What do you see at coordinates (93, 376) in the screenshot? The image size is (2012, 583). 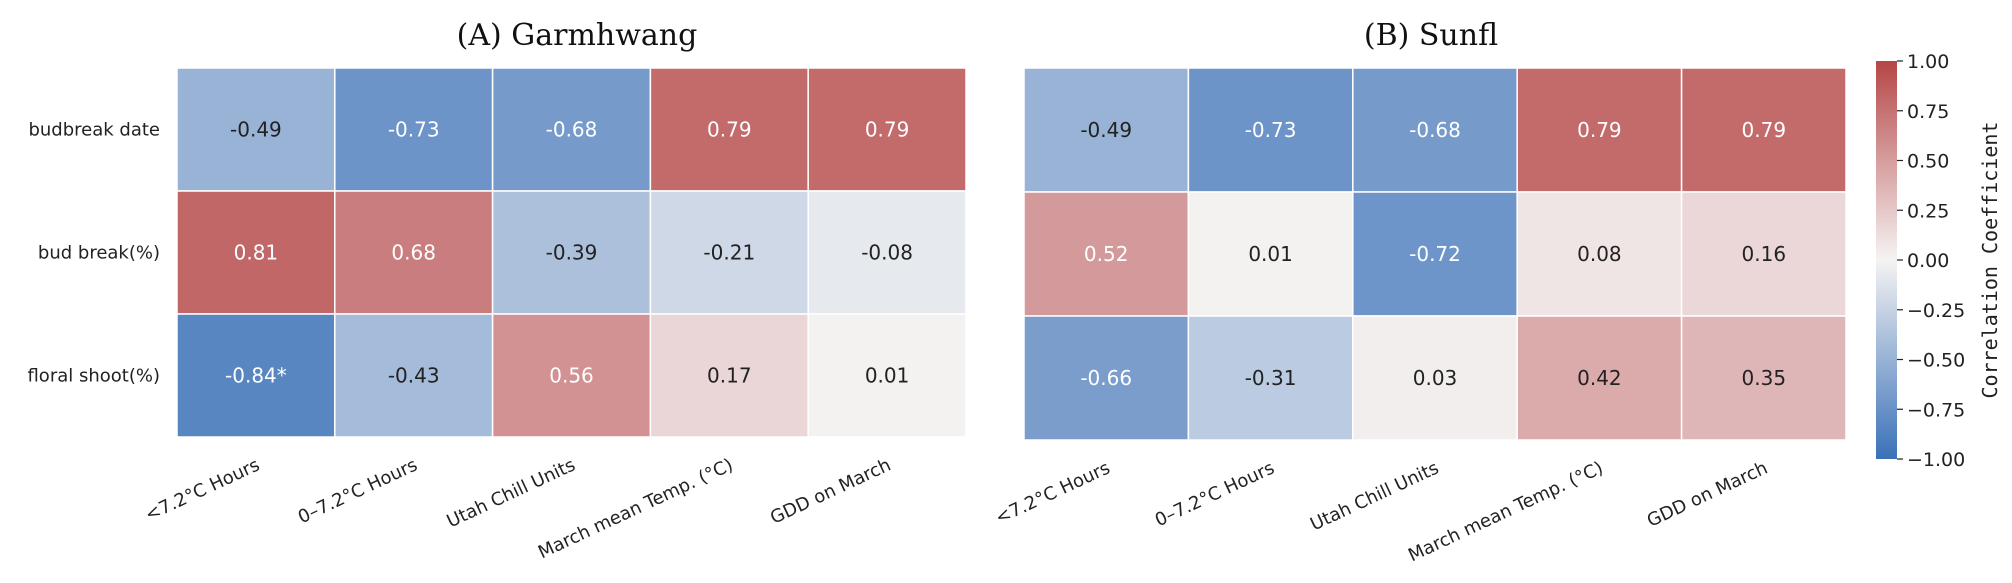 I see `row-label: floral shoot(%)` at bounding box center [93, 376].